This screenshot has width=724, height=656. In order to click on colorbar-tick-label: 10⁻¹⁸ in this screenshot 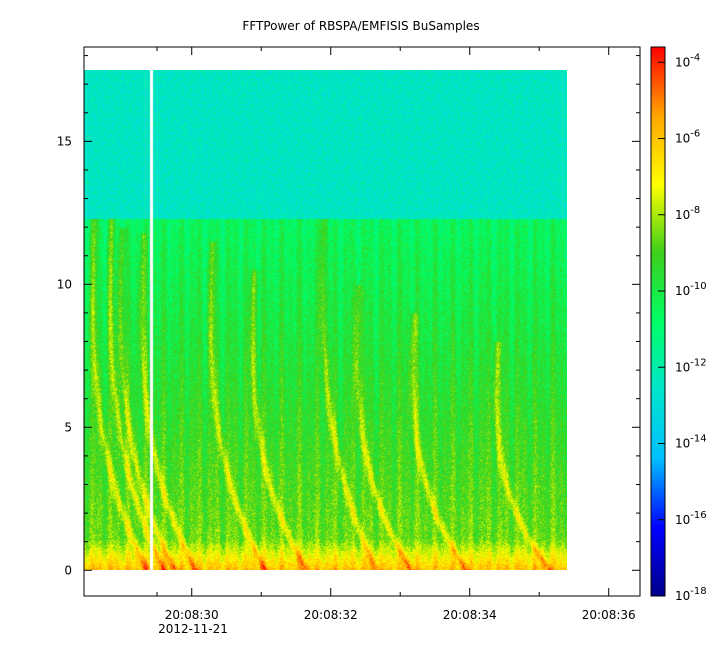, I will do `click(691, 594)`.